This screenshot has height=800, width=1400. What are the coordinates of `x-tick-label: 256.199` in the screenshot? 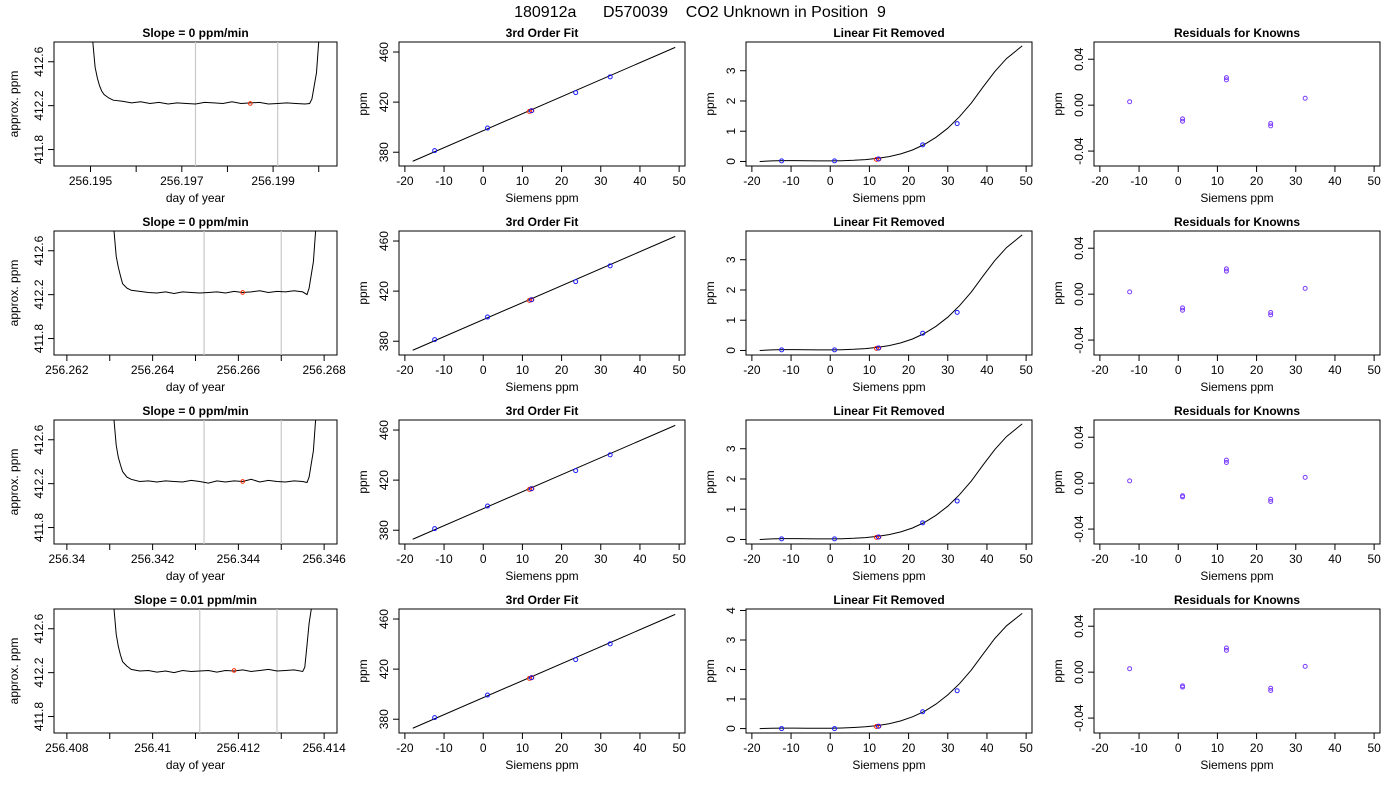 It's located at (273, 181).